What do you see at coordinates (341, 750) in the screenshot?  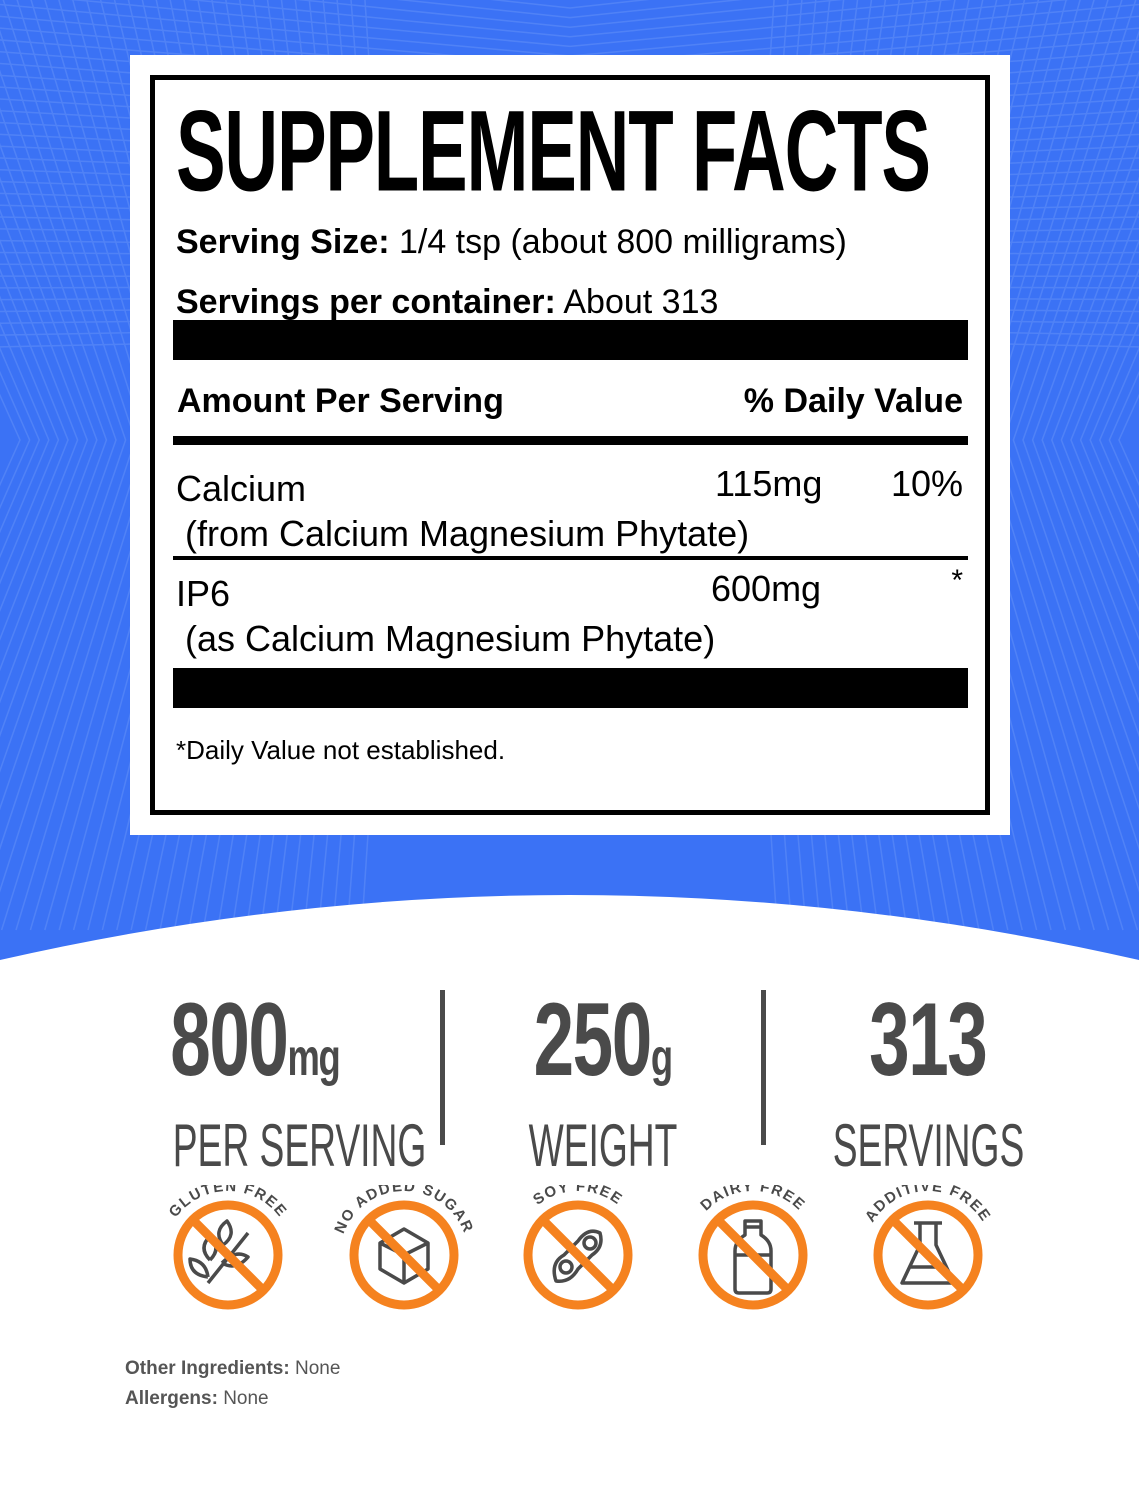 I see `footnote: *Daily Value not established.` at bounding box center [341, 750].